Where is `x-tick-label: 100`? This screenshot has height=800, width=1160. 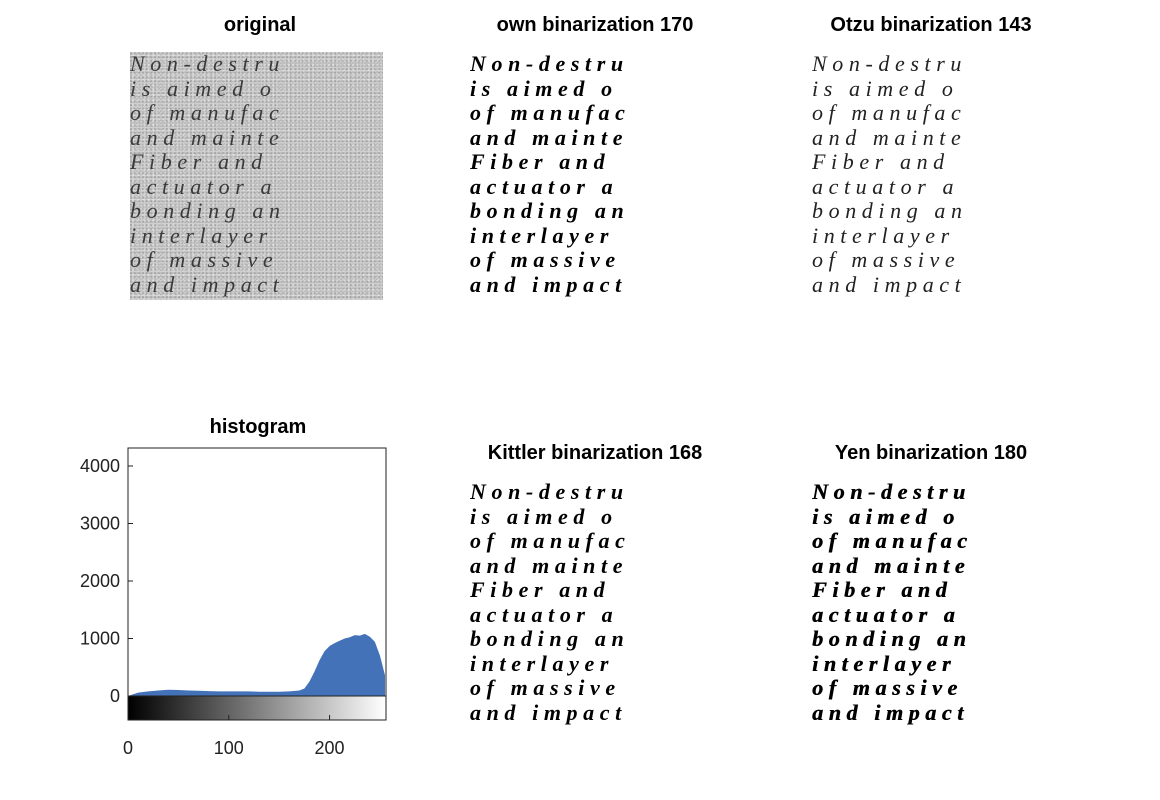 x-tick-label: 100 is located at coordinates (229, 748).